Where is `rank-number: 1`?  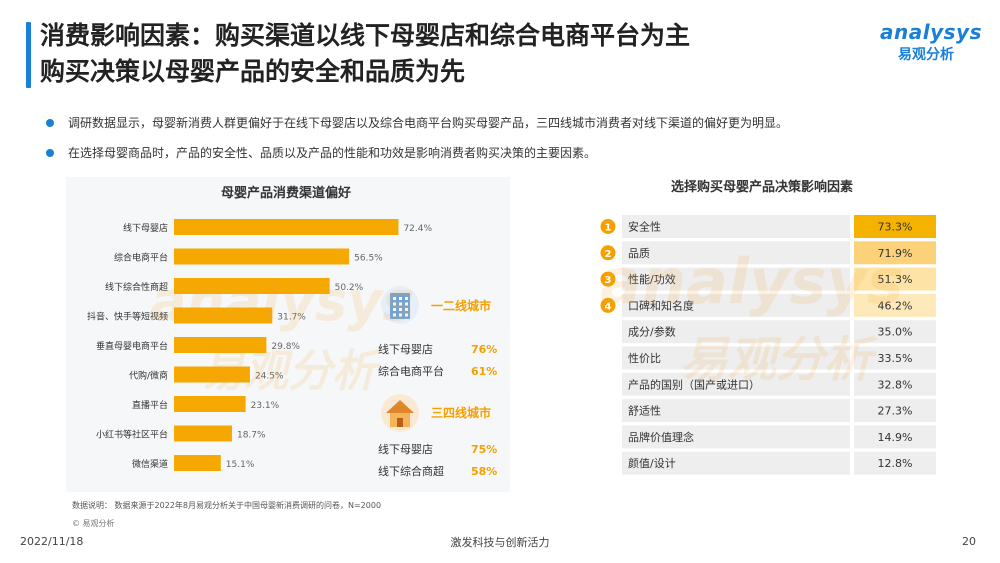
rank-number: 1 is located at coordinates (608, 228).